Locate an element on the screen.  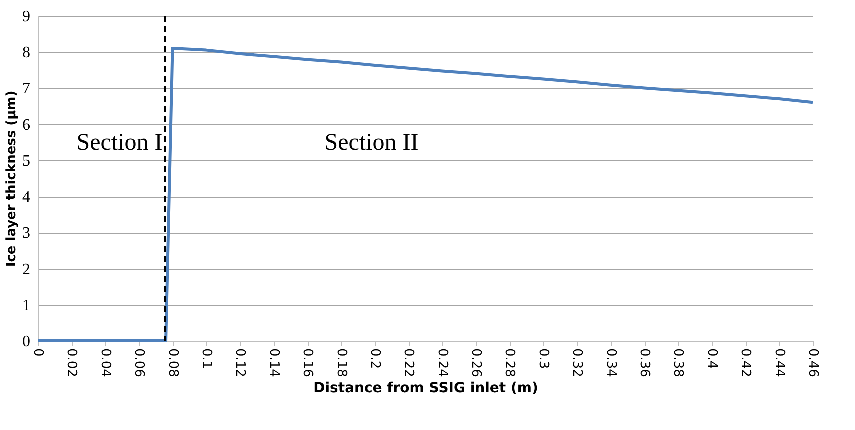
x-tick-label: 0 is located at coordinates (38, 352).